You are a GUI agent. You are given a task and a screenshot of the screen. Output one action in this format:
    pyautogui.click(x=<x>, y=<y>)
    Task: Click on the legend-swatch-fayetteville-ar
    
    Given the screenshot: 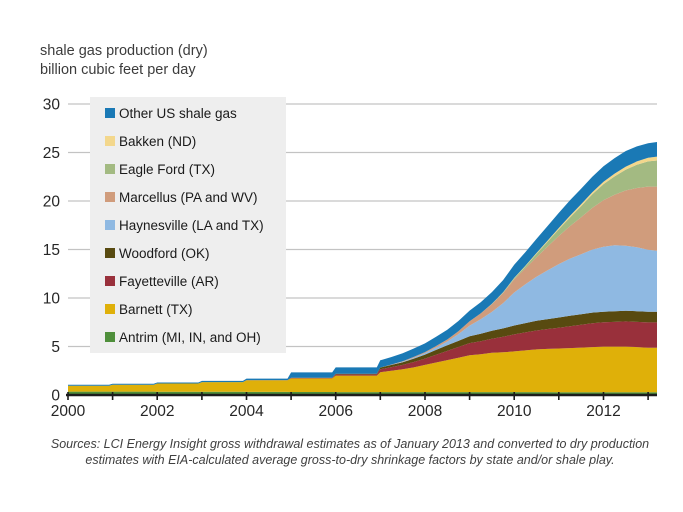 What is the action you would take?
    pyautogui.click(x=110, y=281)
    